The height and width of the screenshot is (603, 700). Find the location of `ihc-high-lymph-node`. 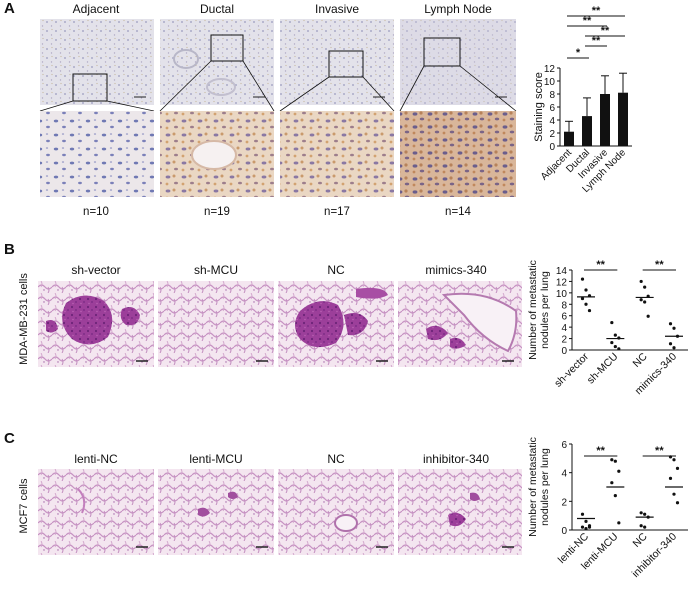

ihc-high-lymph-node is located at coordinates (458, 154).